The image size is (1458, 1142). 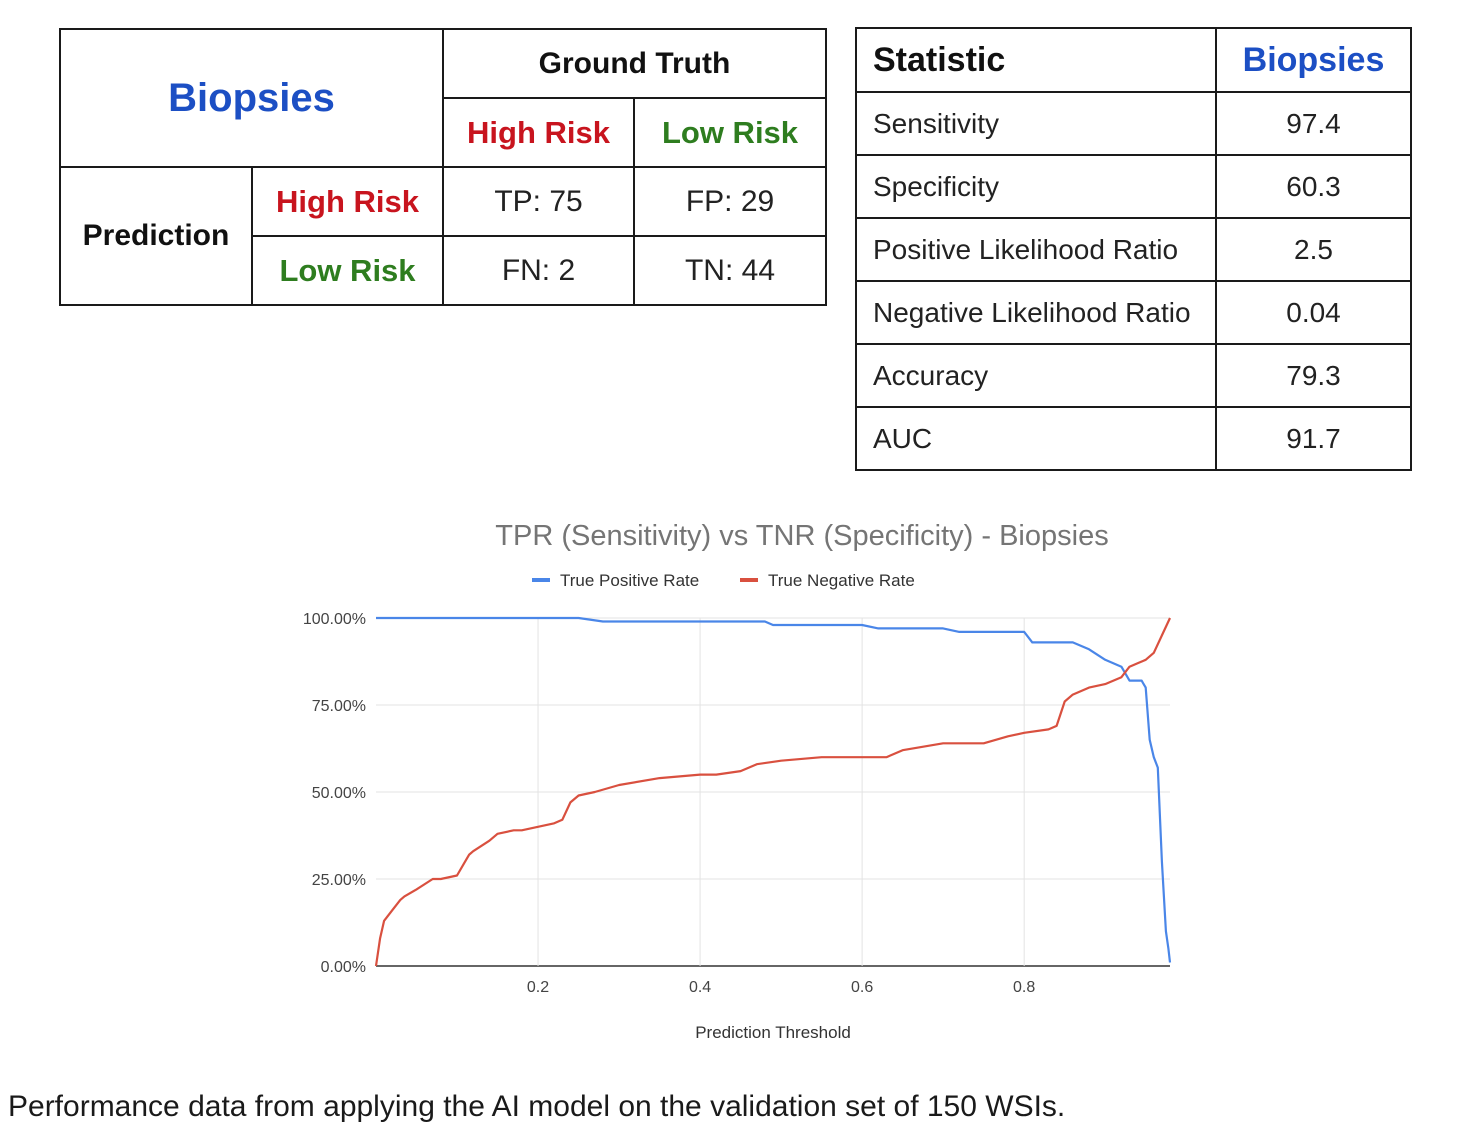 I want to click on statistic-name: Accuracy, so click(x=1036, y=375).